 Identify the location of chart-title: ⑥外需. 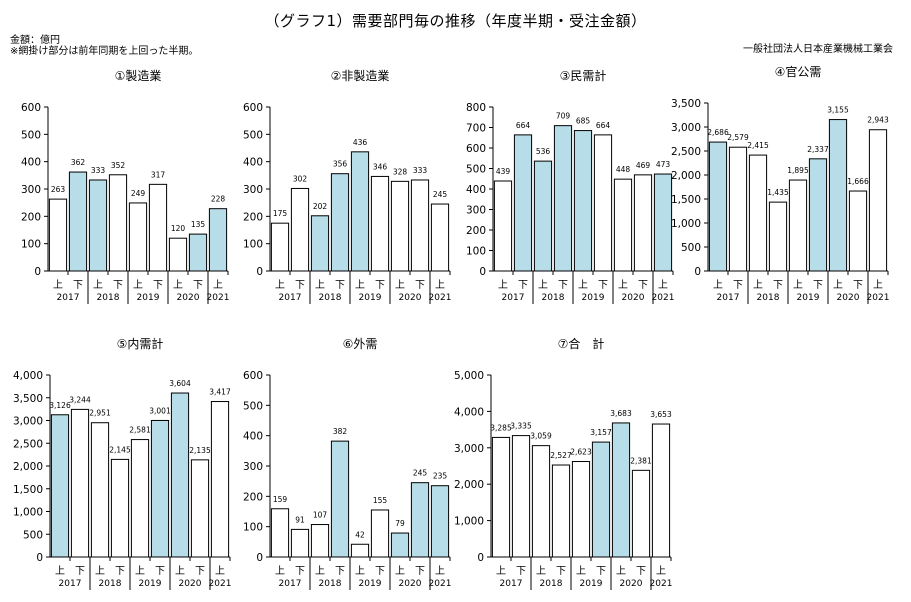
(360, 344).